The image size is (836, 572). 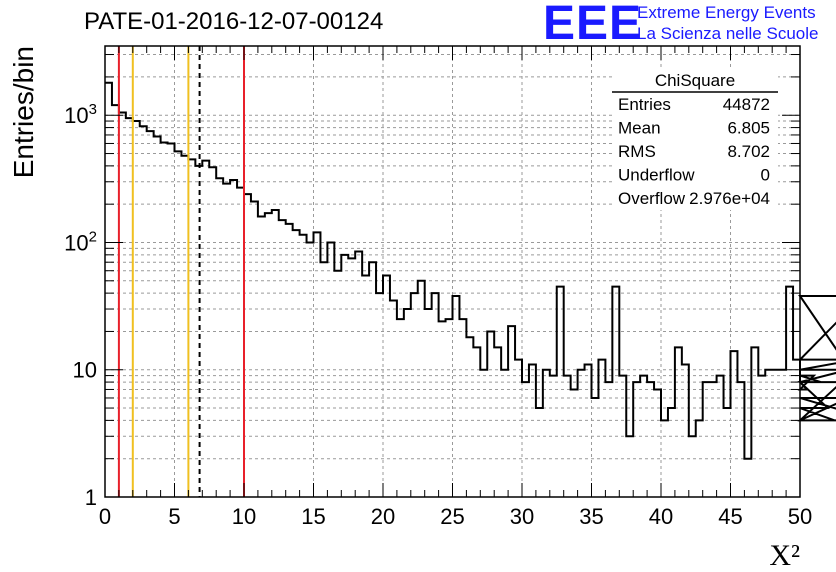 I want to click on stats-label: Mean, so click(x=639, y=128).